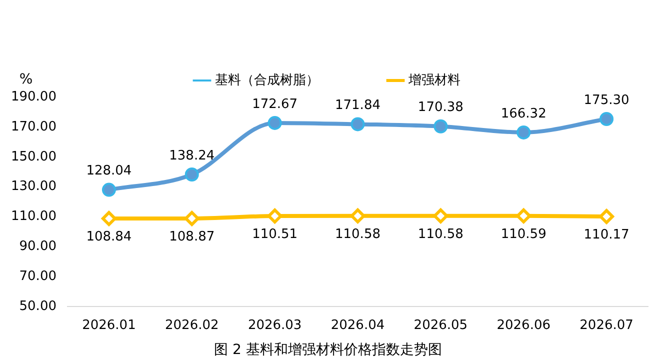 This screenshot has height=363, width=668. What do you see at coordinates (441, 325) in the screenshot?
I see `x-tick-label: 2026.05` at bounding box center [441, 325].